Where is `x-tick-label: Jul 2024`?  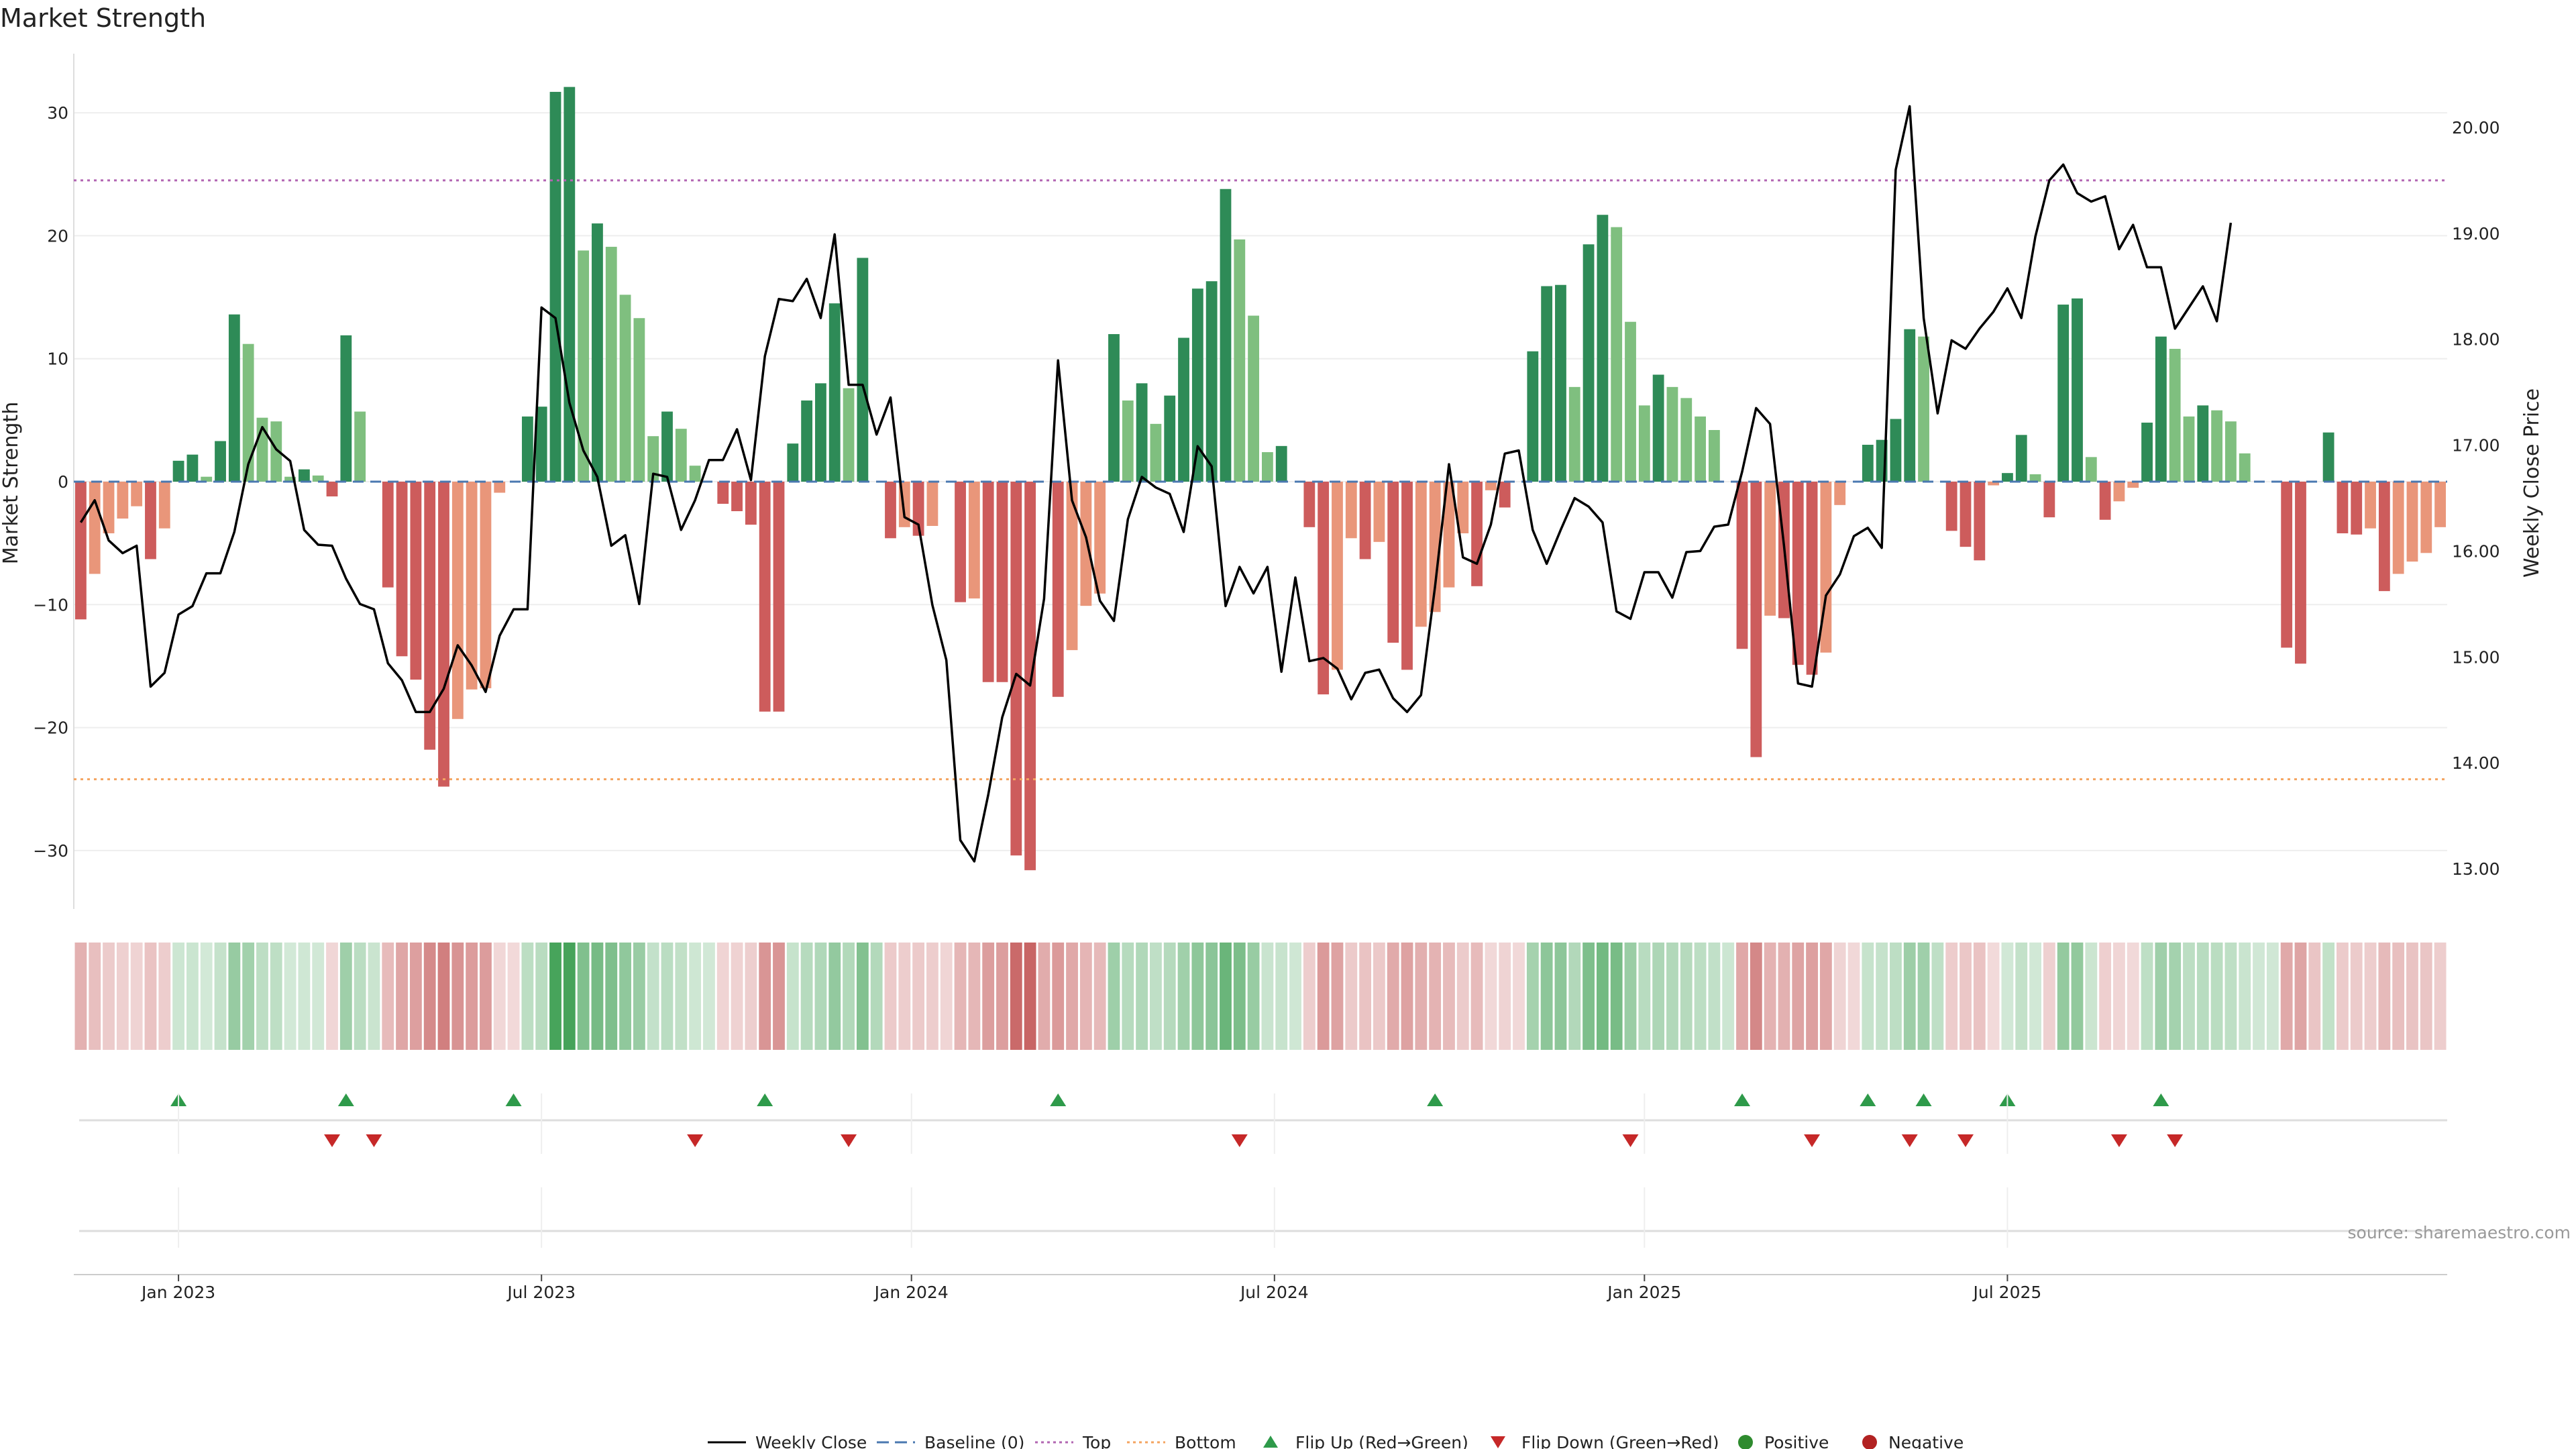
x-tick-label: Jul 2024 is located at coordinates (1274, 1292).